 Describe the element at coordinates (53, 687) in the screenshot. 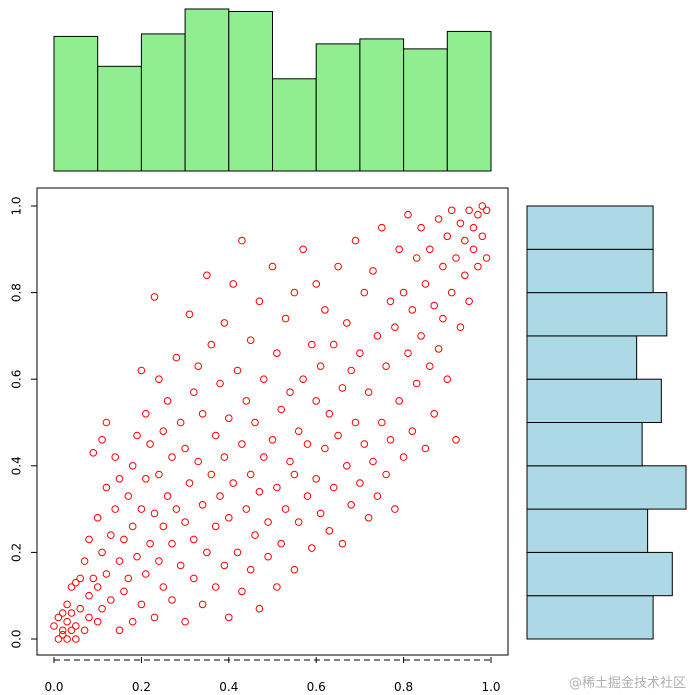

I see `x-tick-label: 0.0` at that location.